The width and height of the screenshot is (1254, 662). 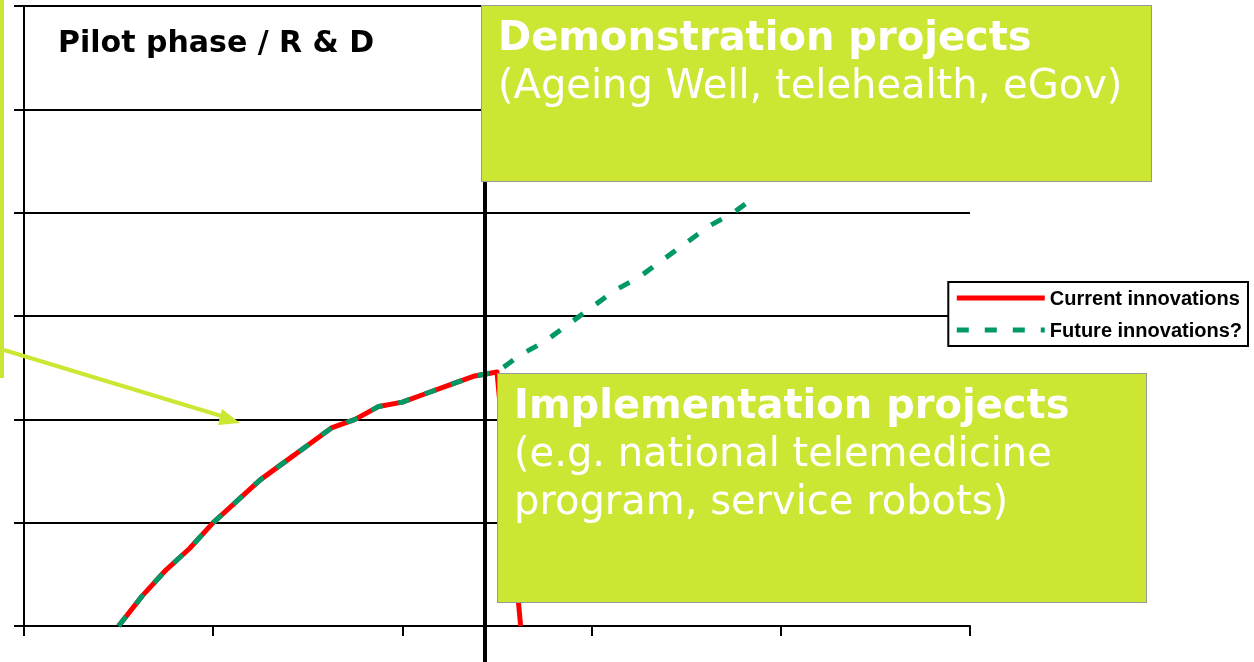 What do you see at coordinates (1144, 298) in the screenshot?
I see `legend-label: Current innovations` at bounding box center [1144, 298].